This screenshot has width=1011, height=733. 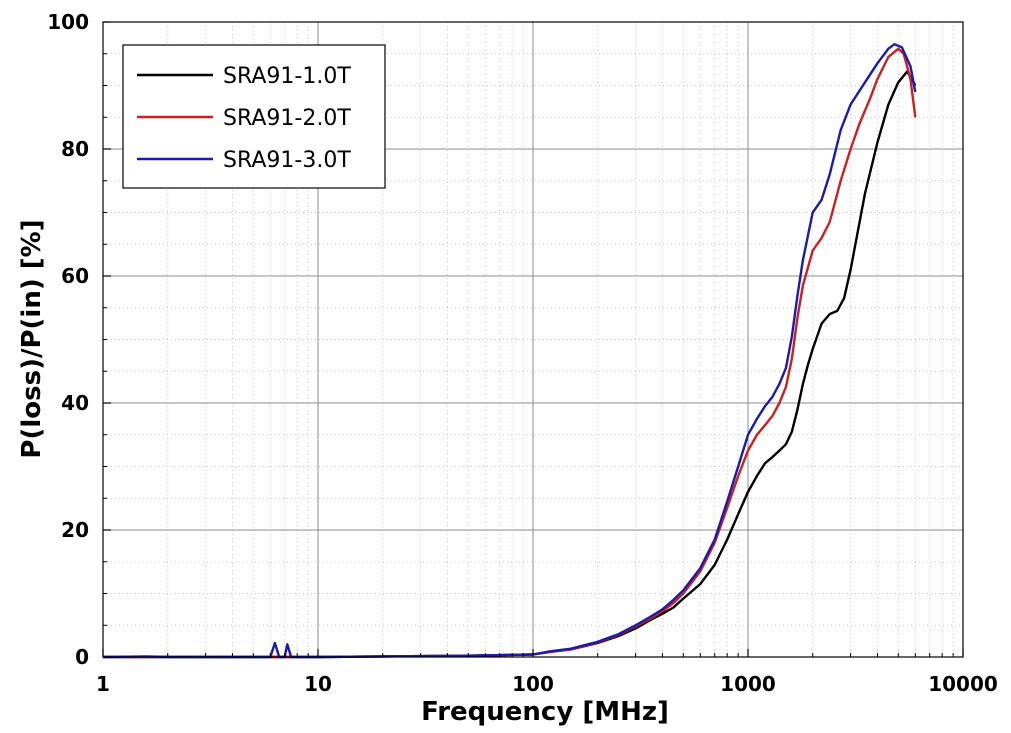 What do you see at coordinates (32, 338) in the screenshot?
I see `y-axis-title: P(loss)/P(in) [%]` at bounding box center [32, 338].